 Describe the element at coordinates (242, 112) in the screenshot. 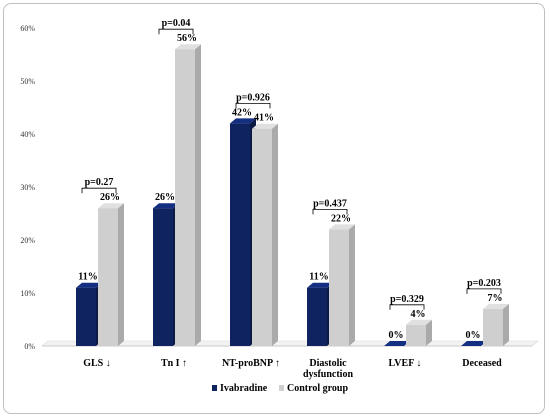

I see `data-label: 42%` at that location.